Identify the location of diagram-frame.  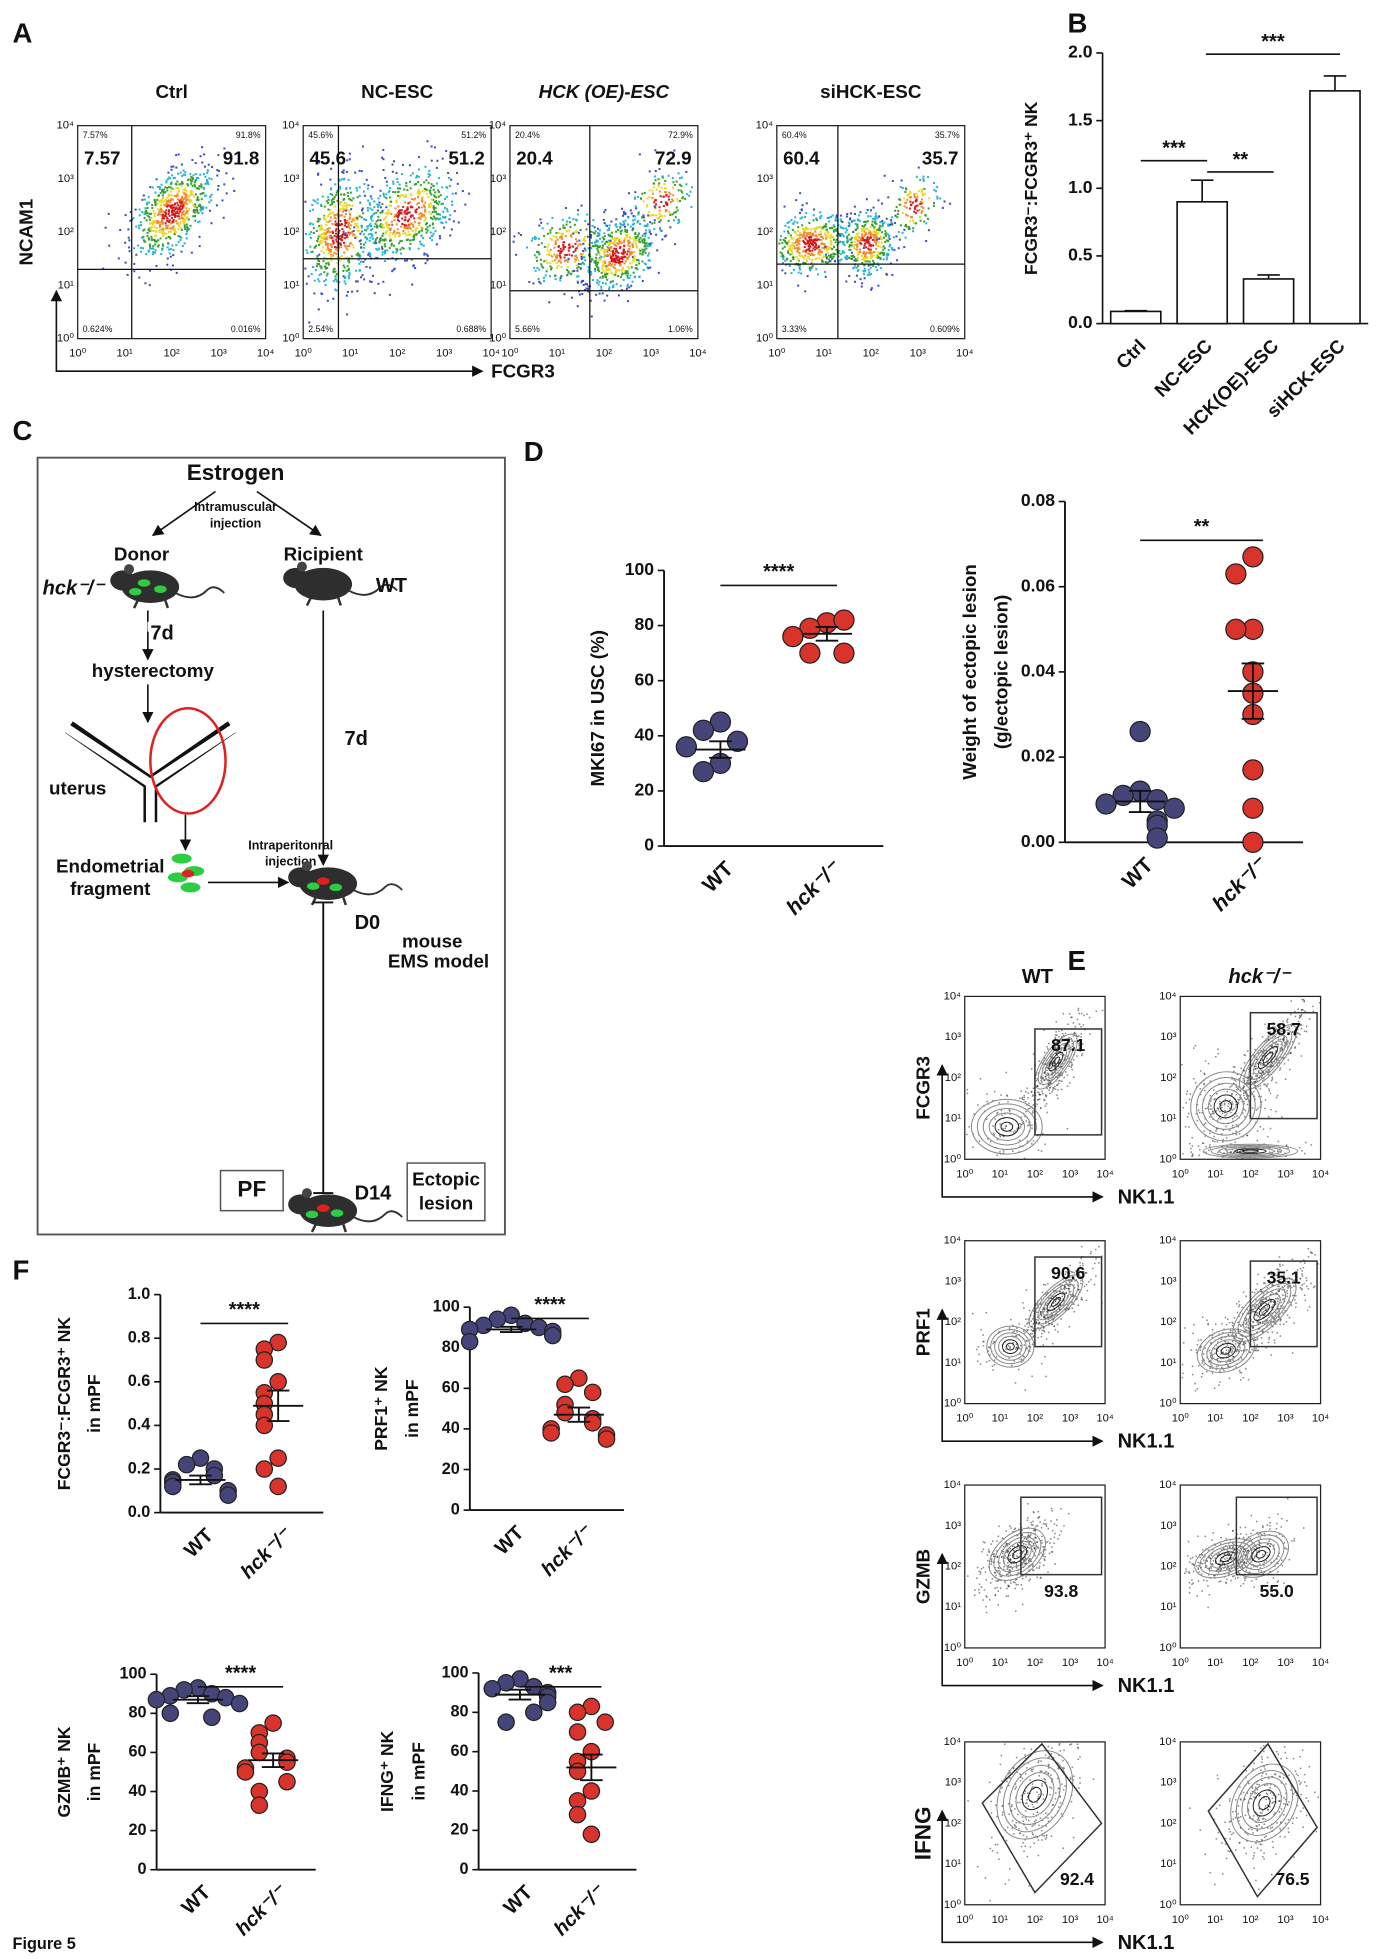
(271, 846).